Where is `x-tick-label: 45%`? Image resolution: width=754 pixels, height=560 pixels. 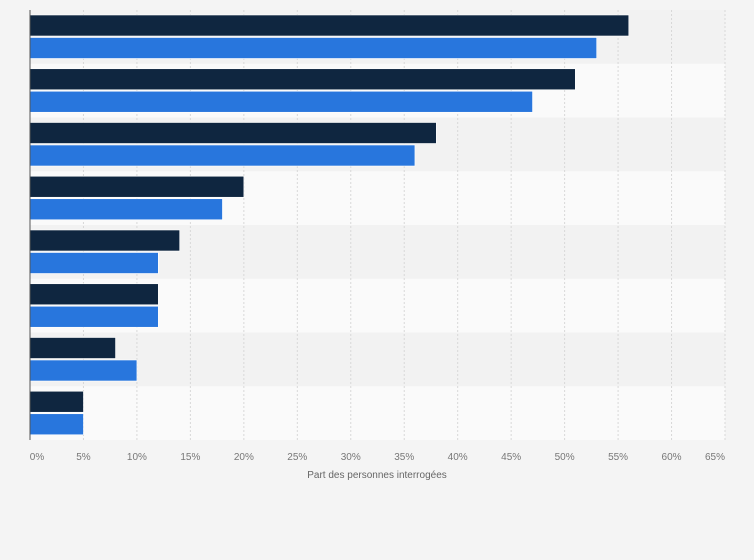 x-tick-label: 45% is located at coordinates (511, 457).